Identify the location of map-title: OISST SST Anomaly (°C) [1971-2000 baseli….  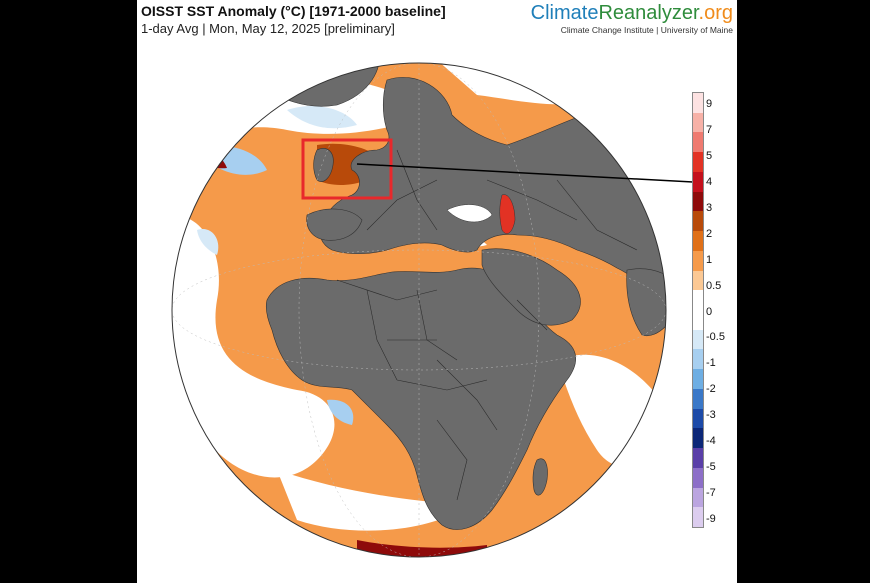
(293, 11).